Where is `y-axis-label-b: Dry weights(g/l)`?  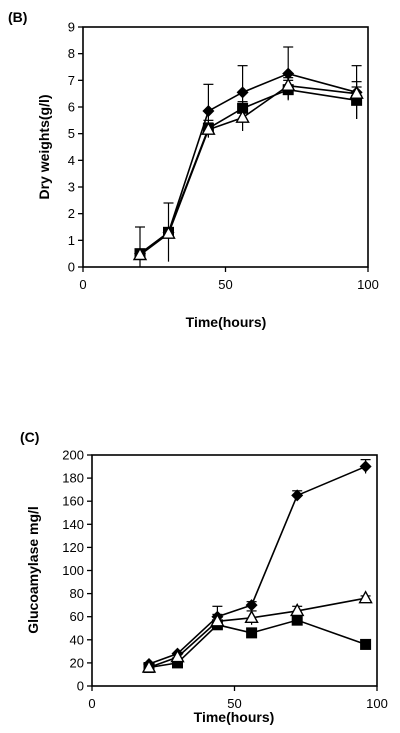
y-axis-label-b: Dry weights(g/l) is located at coordinates (44, 146).